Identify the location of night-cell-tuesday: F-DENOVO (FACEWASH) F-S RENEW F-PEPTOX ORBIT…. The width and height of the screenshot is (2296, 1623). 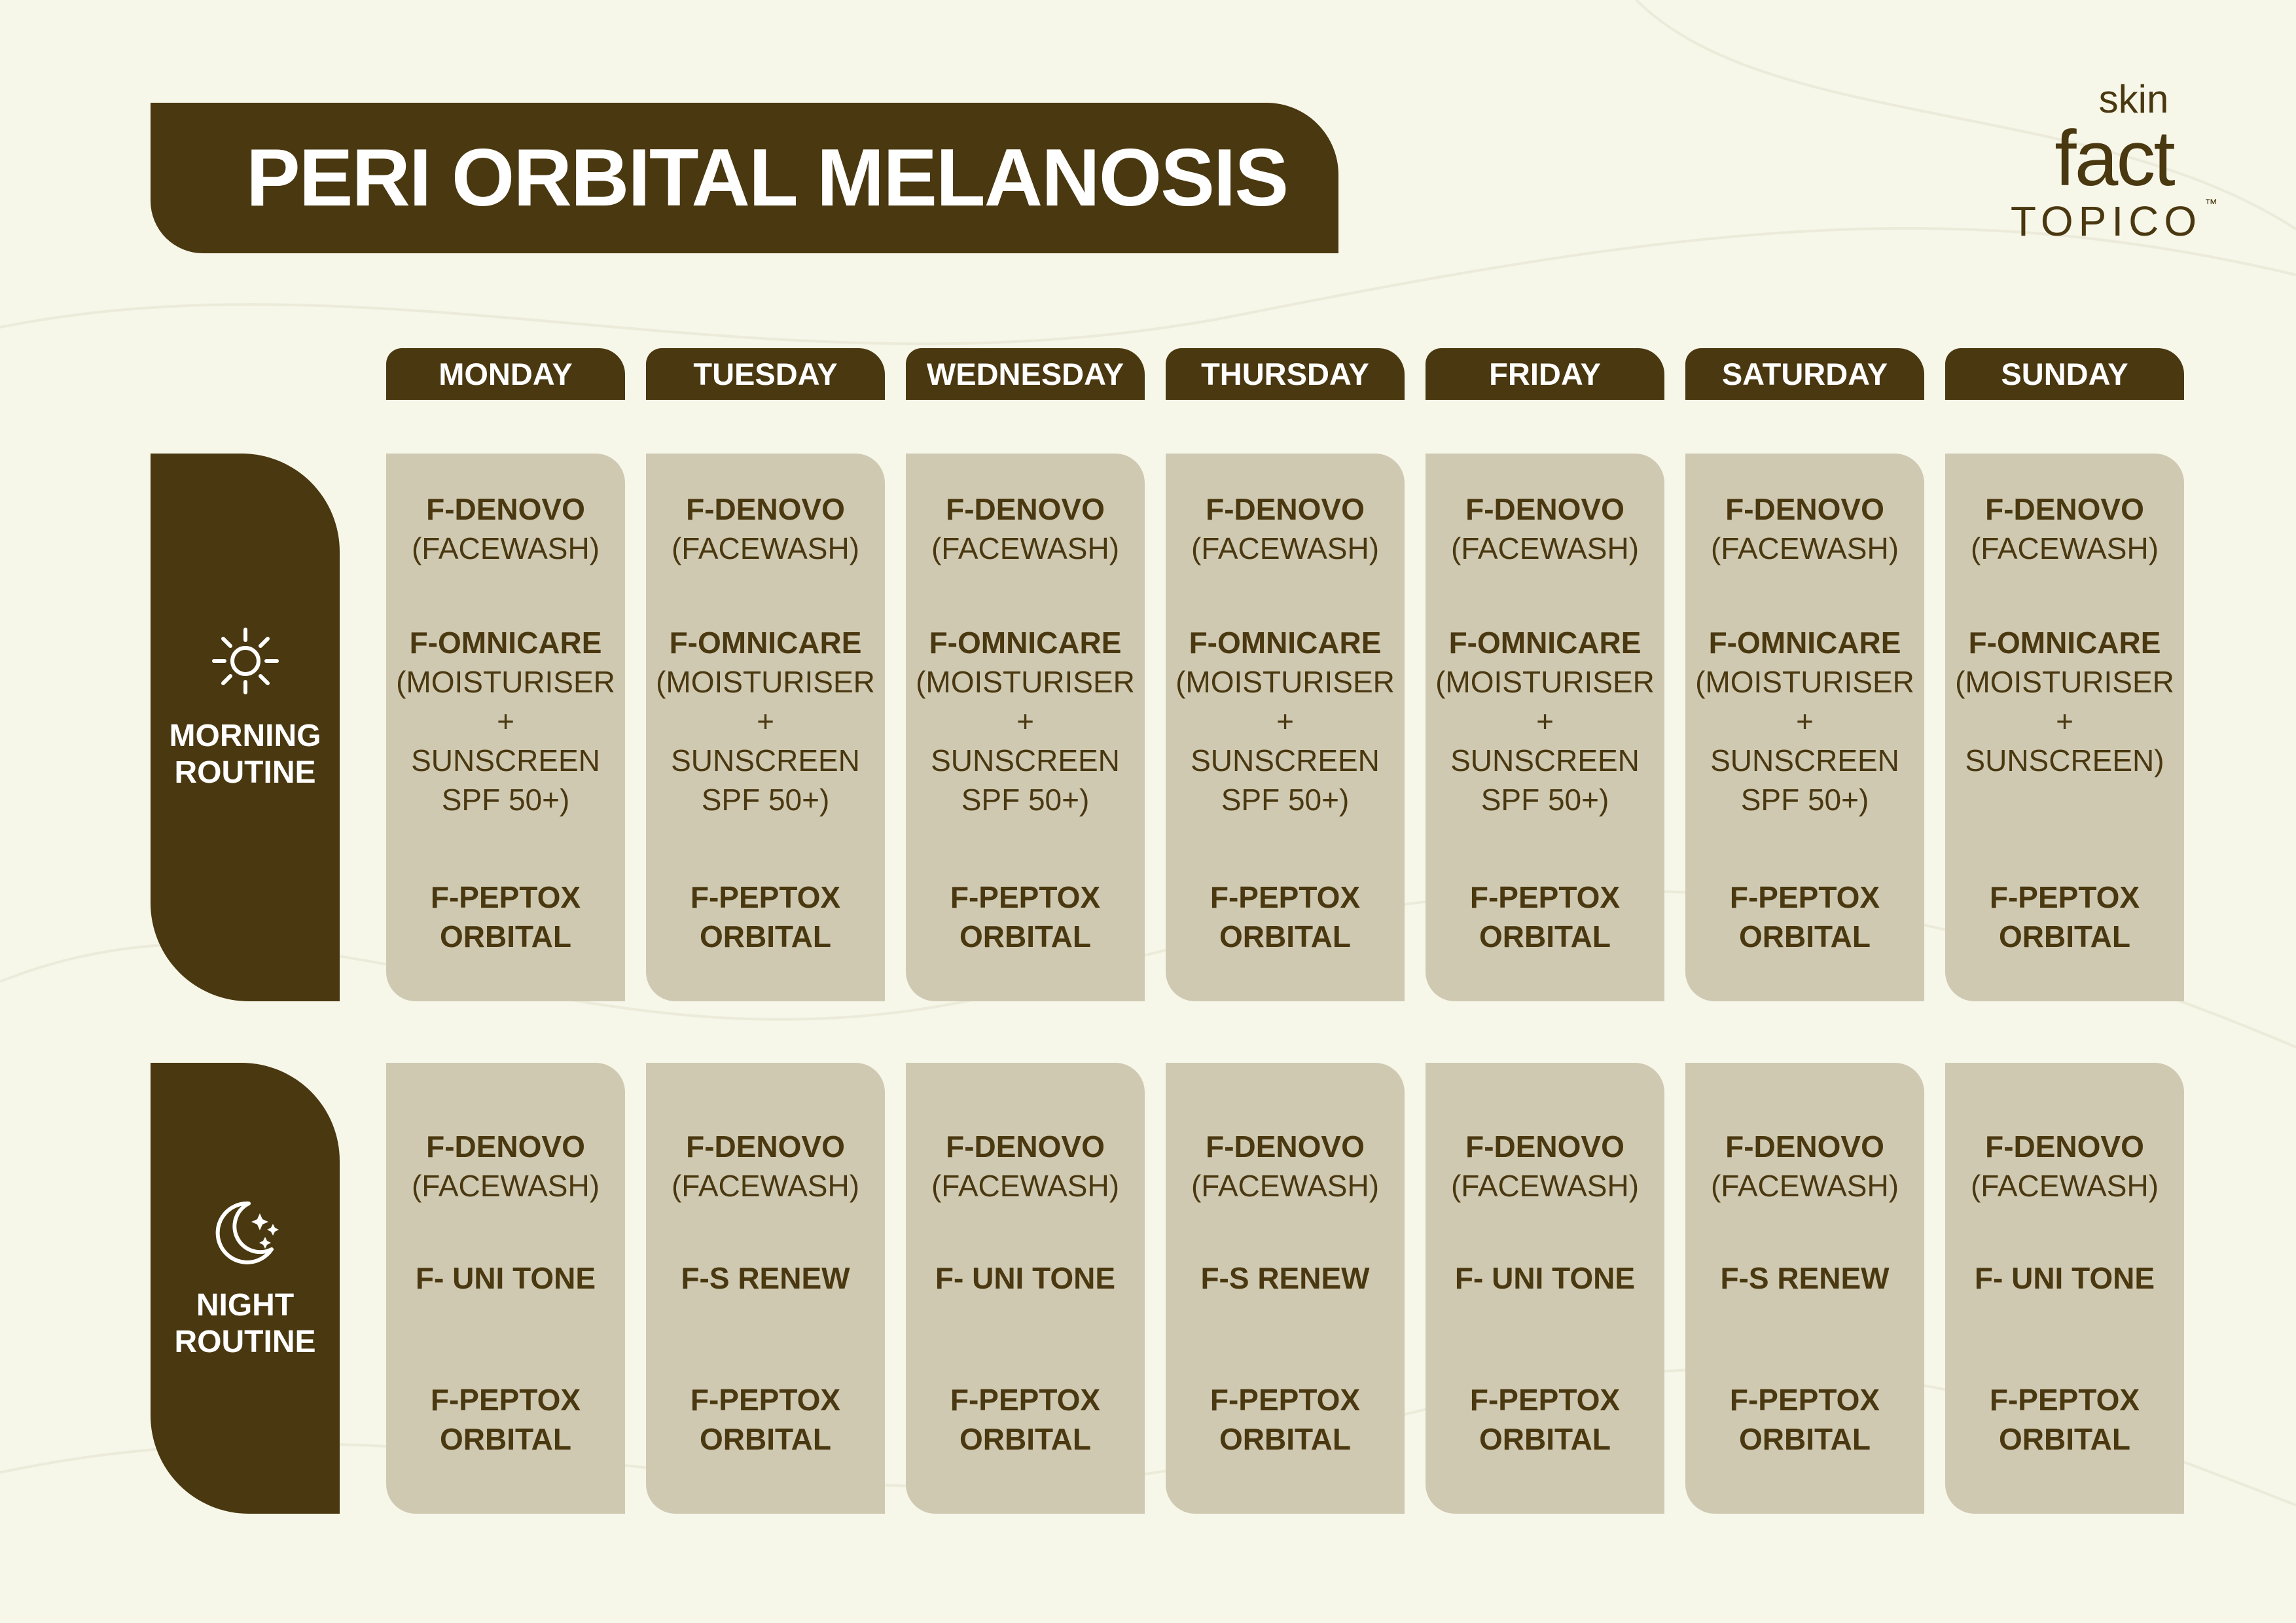
(765, 1288).